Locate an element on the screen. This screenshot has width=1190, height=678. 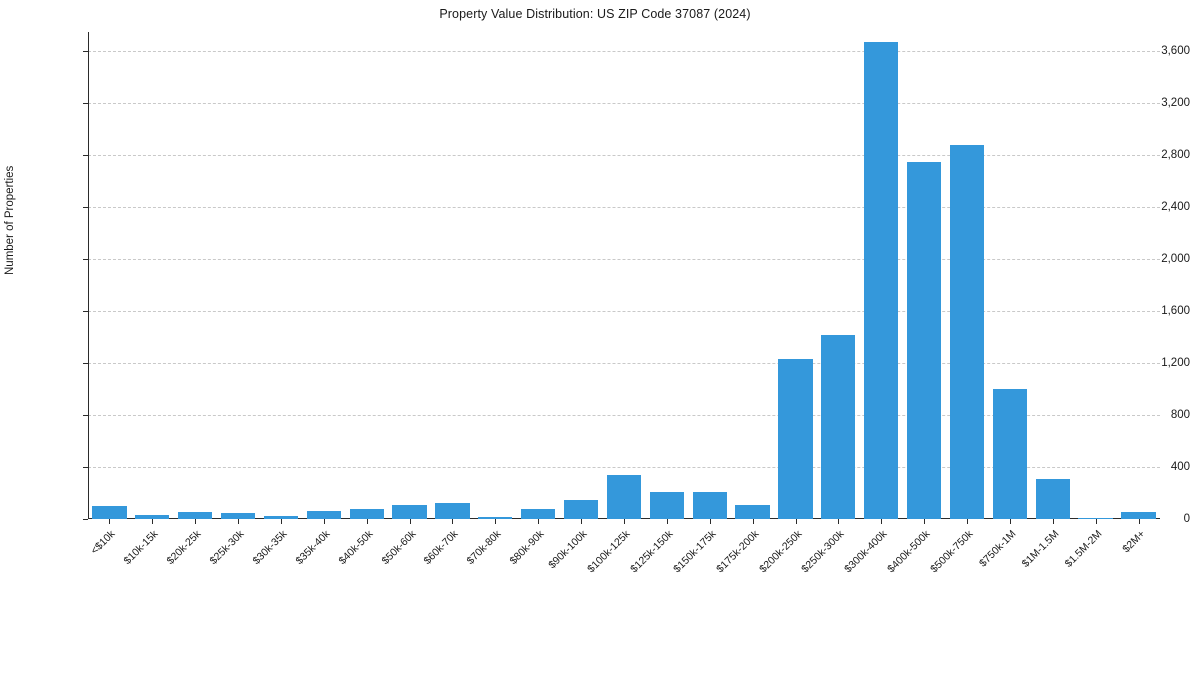
y-tick-label: 800 is located at coordinates (1180, 415).